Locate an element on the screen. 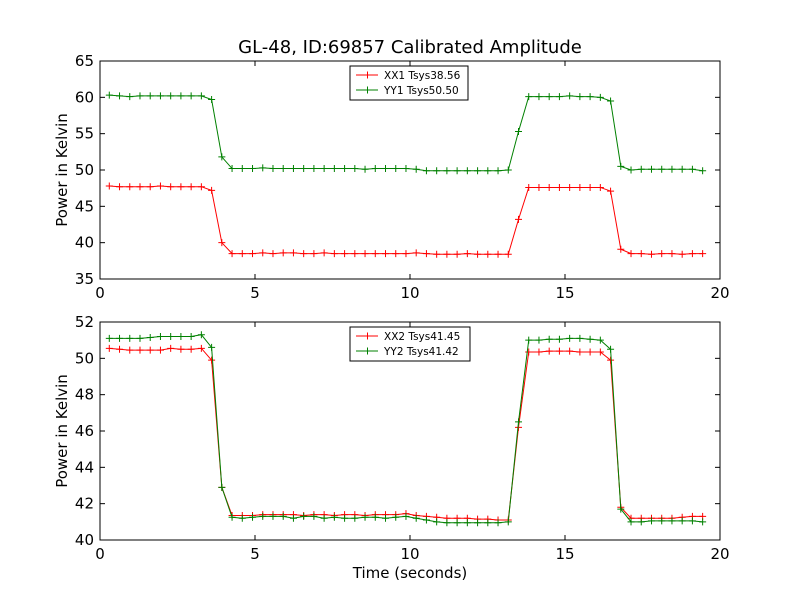 This screenshot has height=600, width=800. legend-entry-label: YY2 Tsys41.42 is located at coordinates (421, 352).